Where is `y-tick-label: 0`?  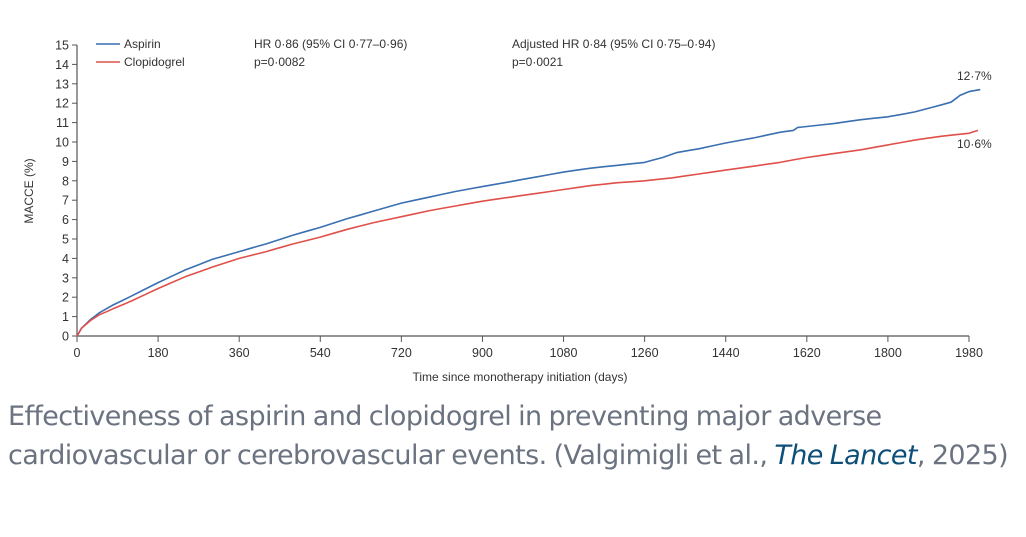
y-tick-label: 0 is located at coordinates (65, 337).